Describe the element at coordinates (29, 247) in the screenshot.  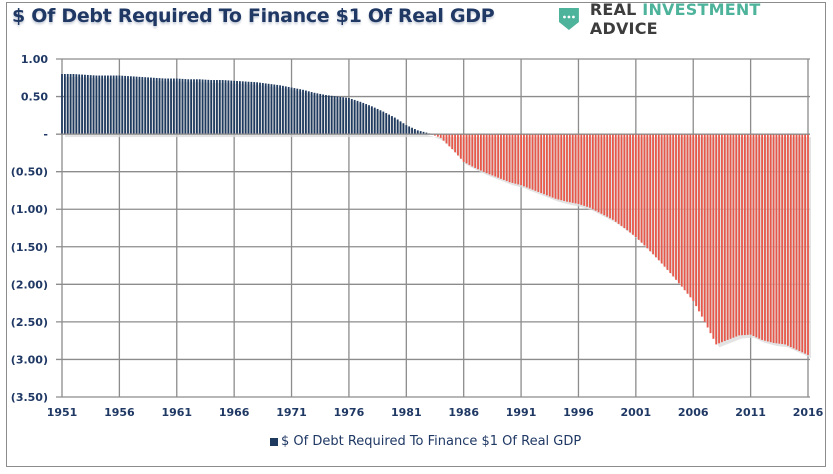
I see `y-tick-label: (1.50)` at that location.